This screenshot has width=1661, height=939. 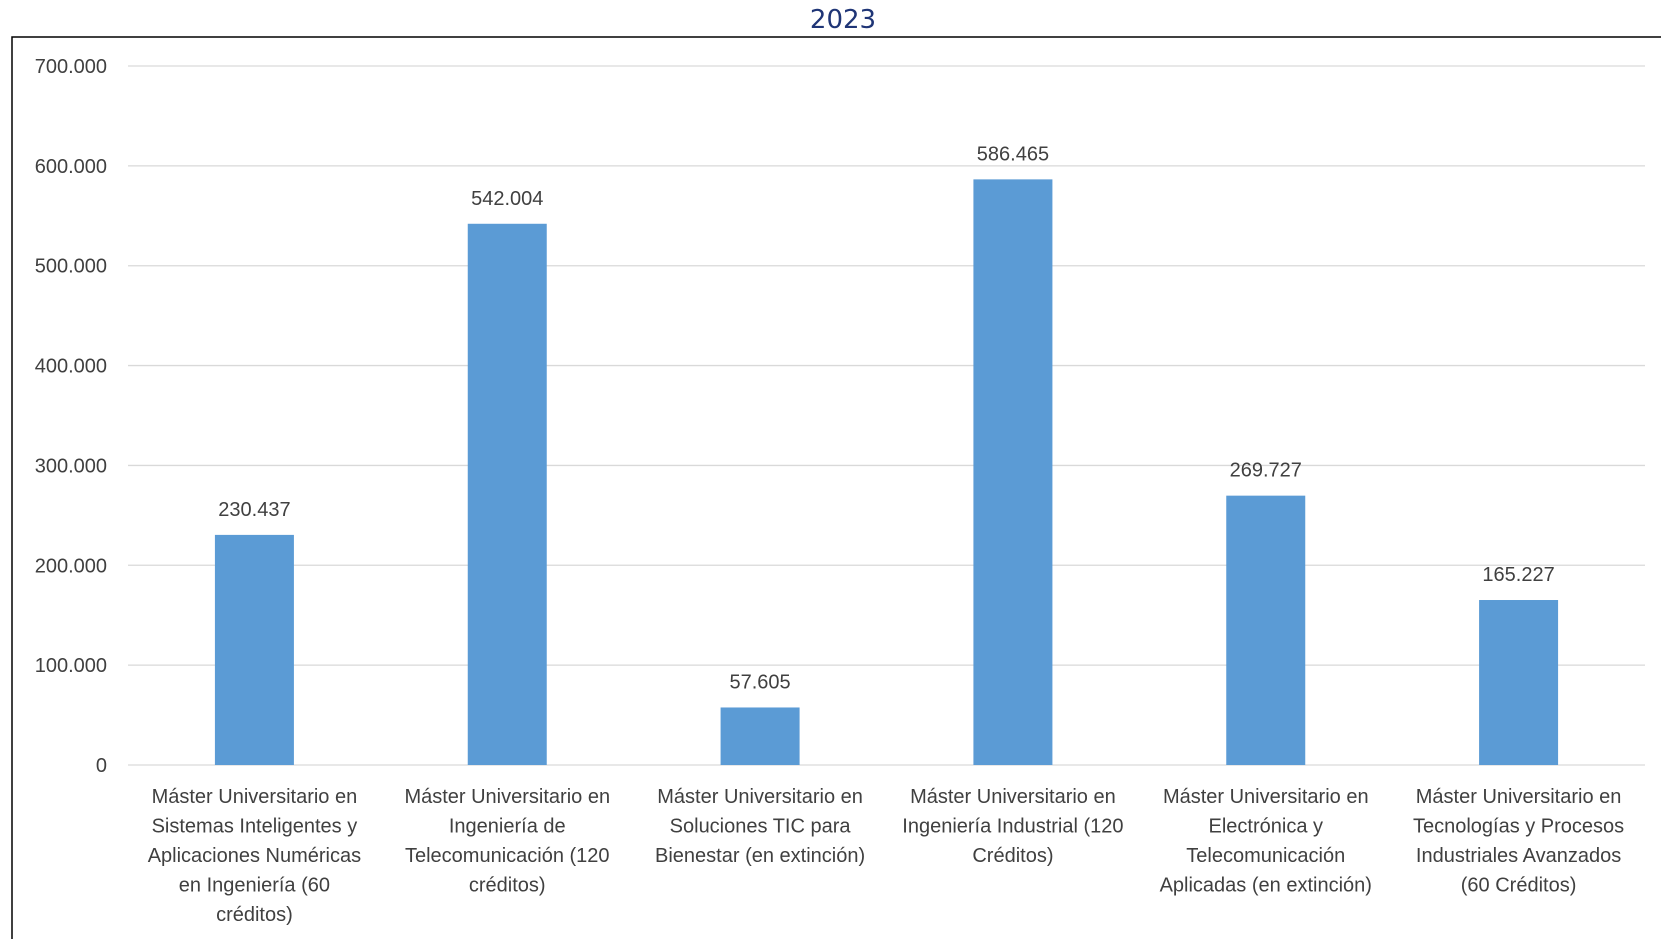 I want to click on category-label-line: Telecomunicación, so click(x=1265, y=856).